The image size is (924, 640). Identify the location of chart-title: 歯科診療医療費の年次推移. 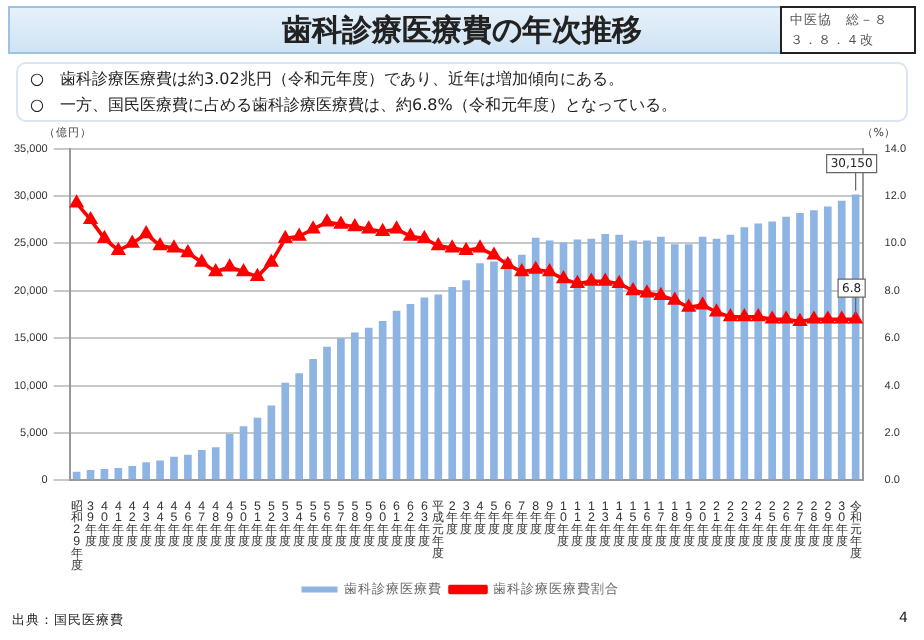
(462, 30).